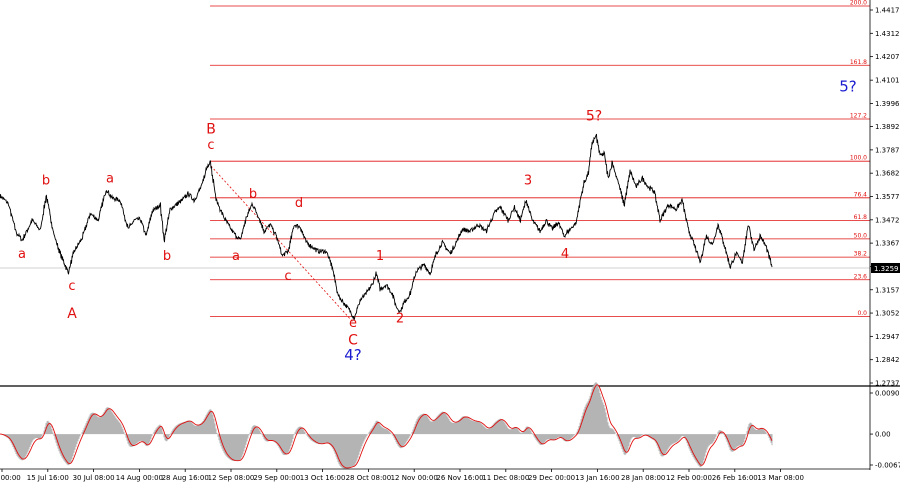 This screenshot has height=485, width=900. Describe the element at coordinates (883, 435) in the screenshot. I see `osc-tick-label-1: 0.00` at that location.